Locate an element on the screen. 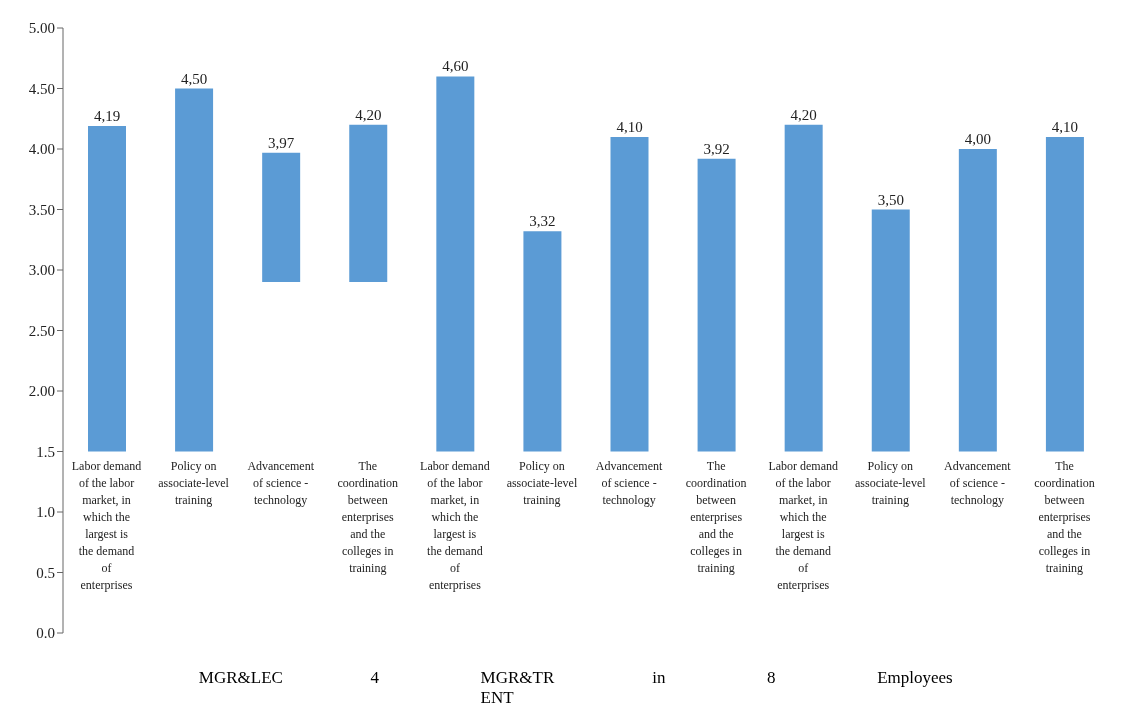 Image resolution: width=1138 pixels, height=727 pixels. text: MGR&LEC is located at coordinates (240, 678).